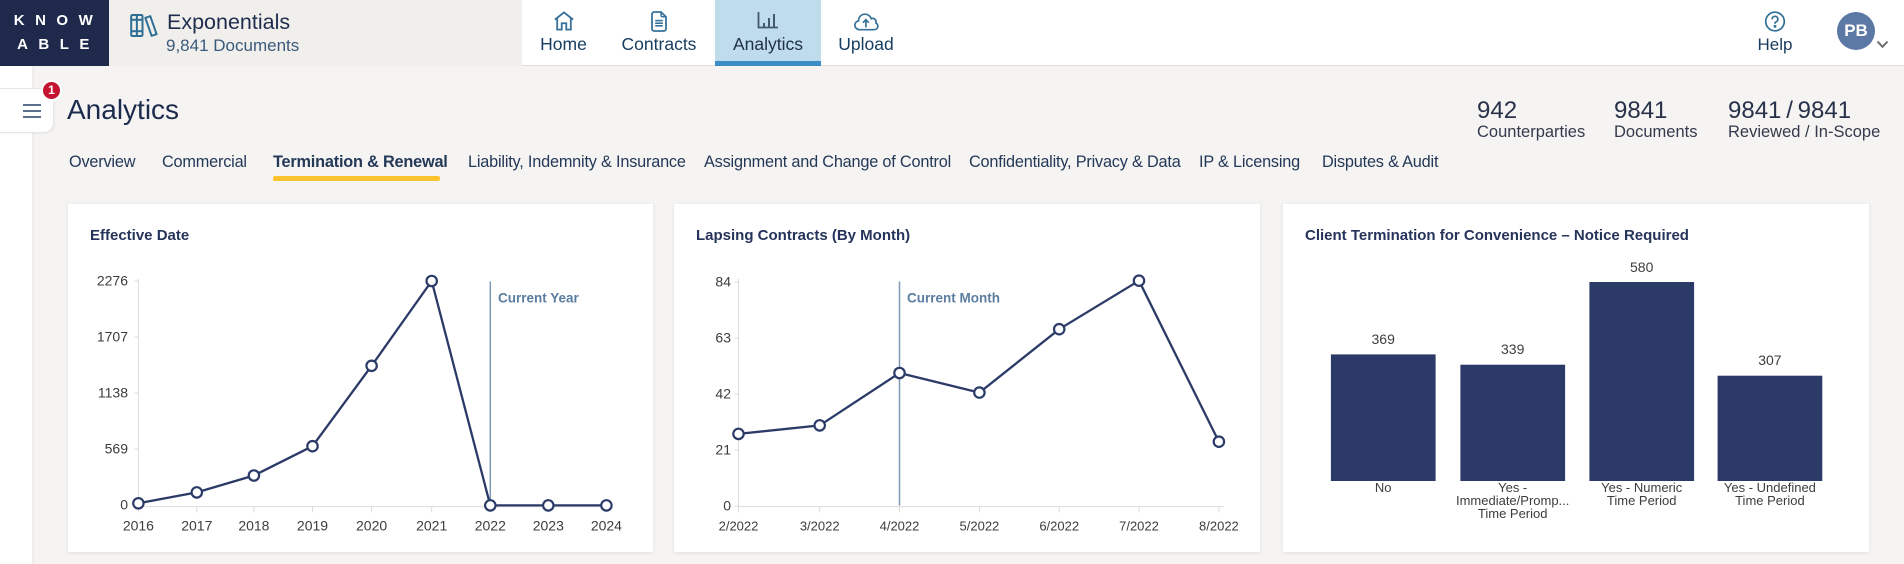 This screenshot has width=1904, height=564. Describe the element at coordinates (820, 526) in the screenshot. I see `svg-text: 3/2022` at that location.